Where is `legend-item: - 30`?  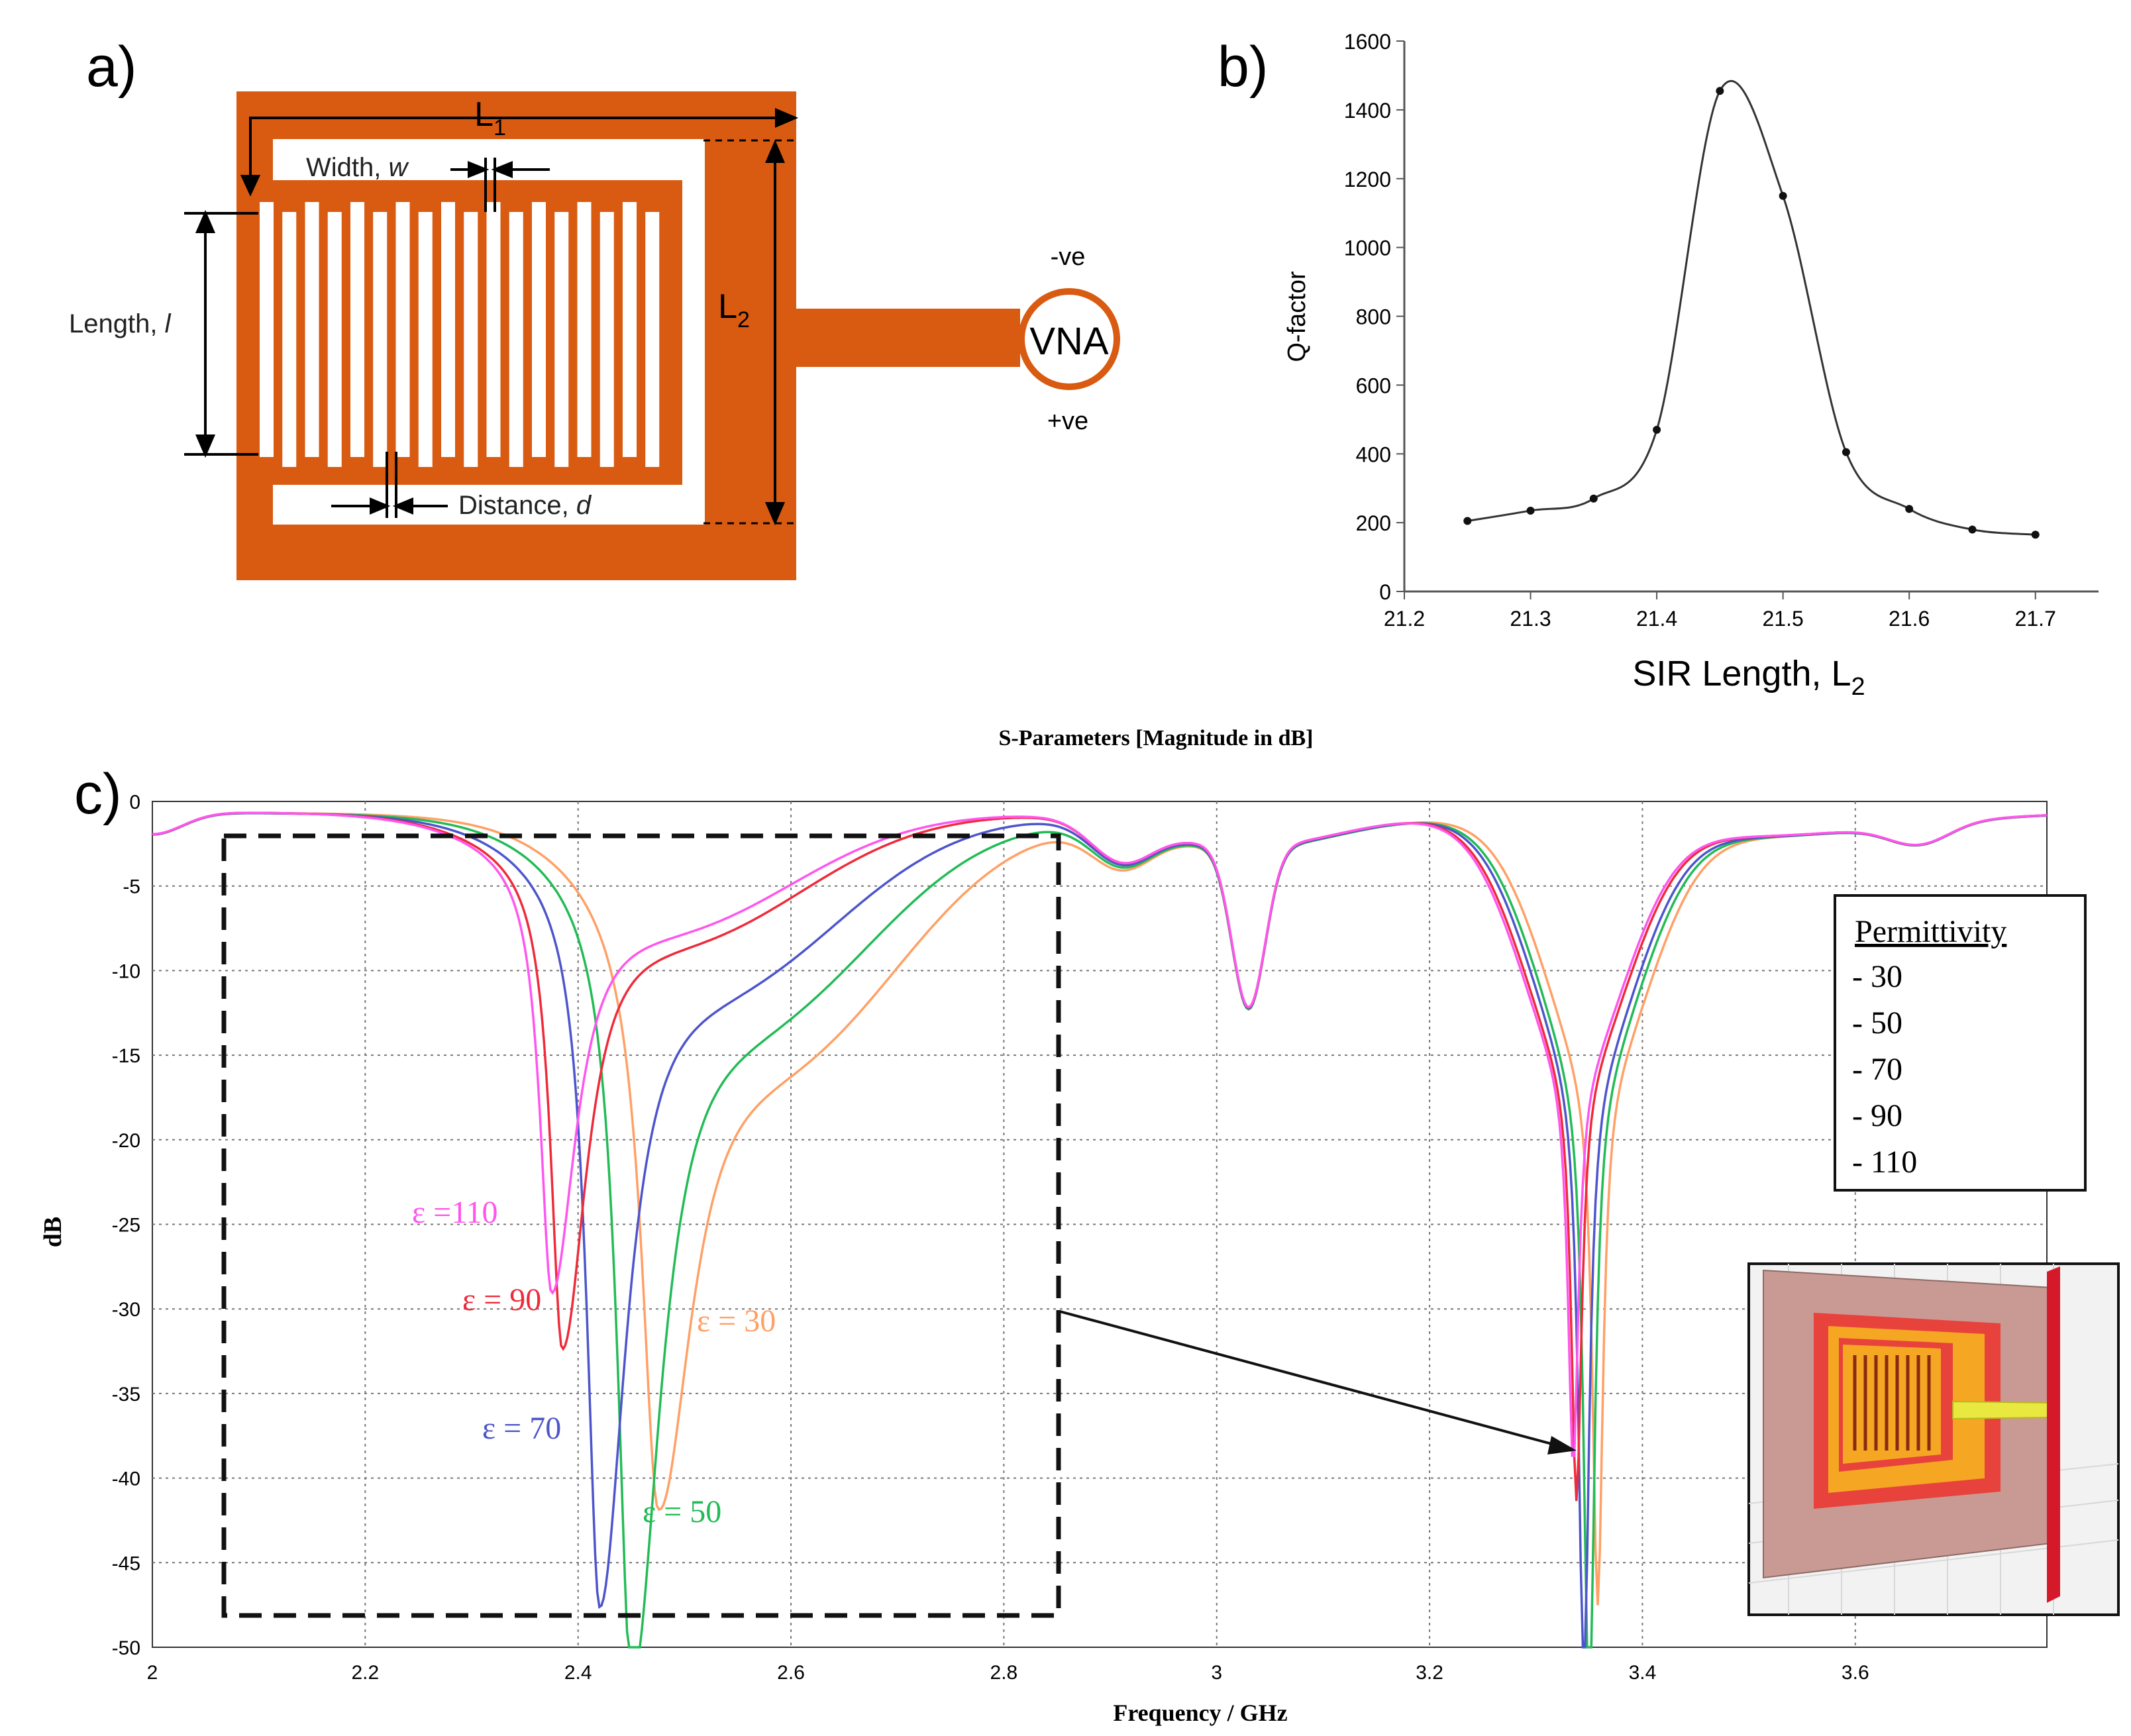
legend-item: - 30 is located at coordinates (1877, 976).